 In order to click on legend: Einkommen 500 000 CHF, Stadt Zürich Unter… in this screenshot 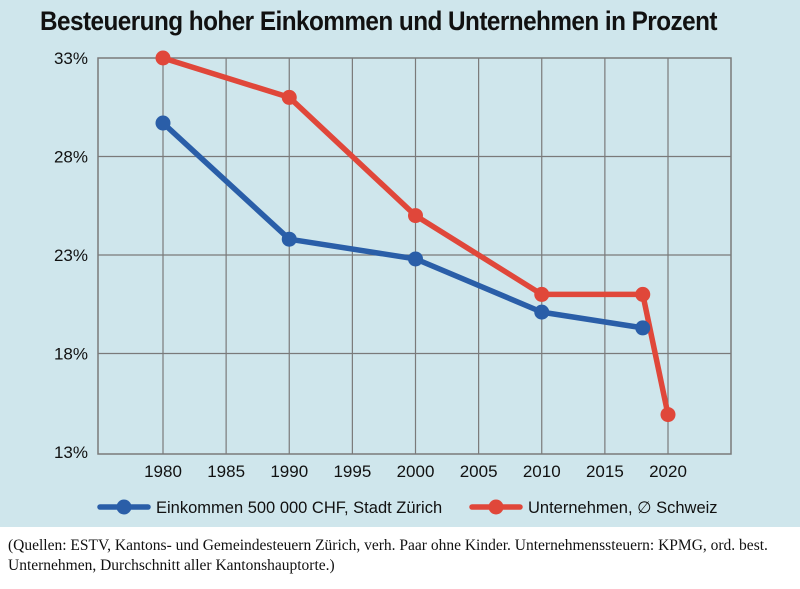, I will do `click(407, 508)`.